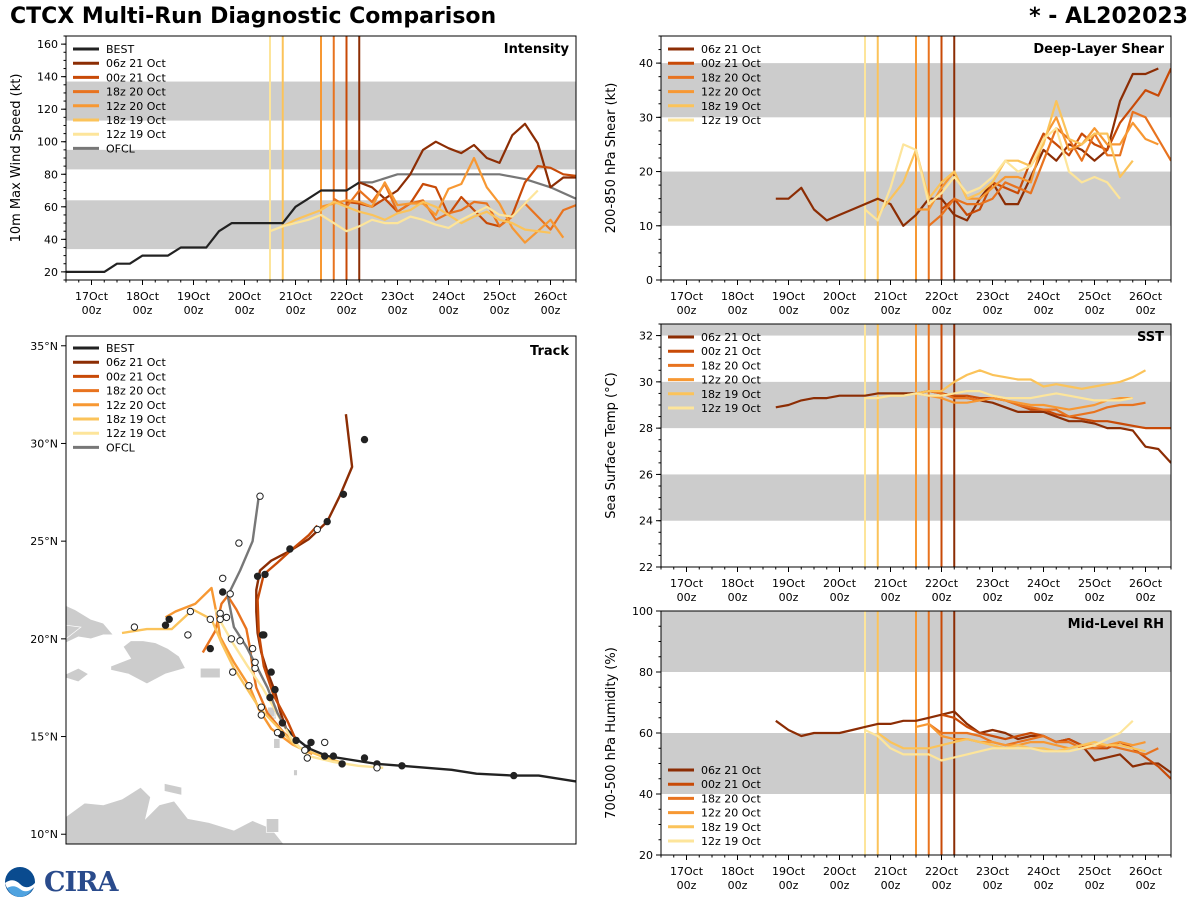  I want to click on track-12z-19-oct, so click(299, 689).